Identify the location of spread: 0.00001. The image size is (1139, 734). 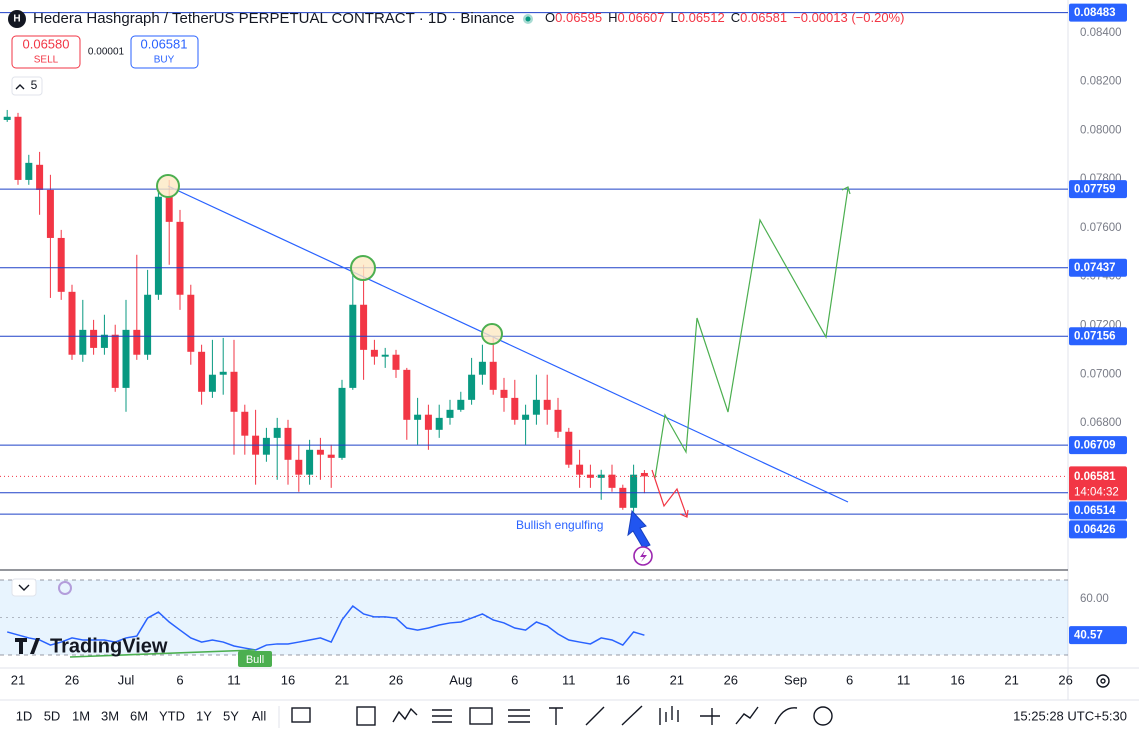
(106, 52).